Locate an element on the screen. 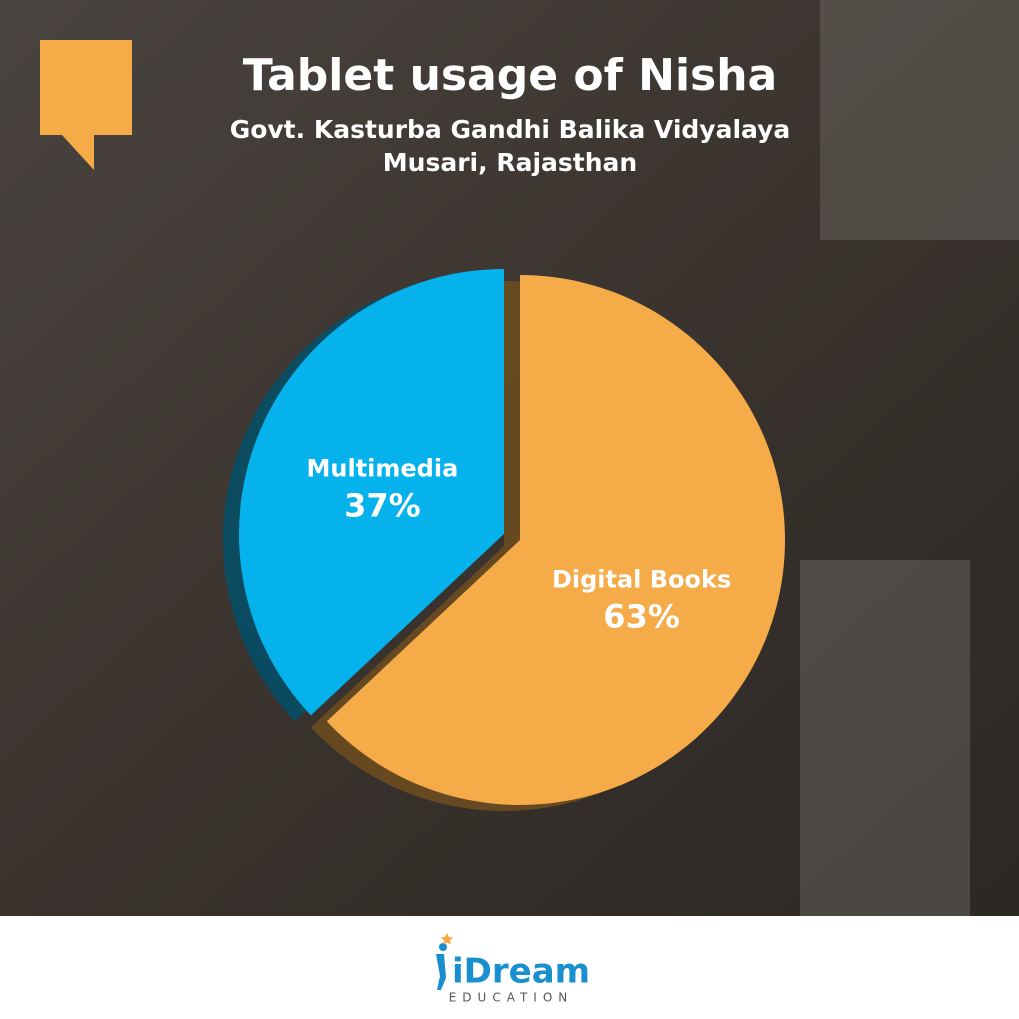  footer-band is located at coordinates (509, 967).